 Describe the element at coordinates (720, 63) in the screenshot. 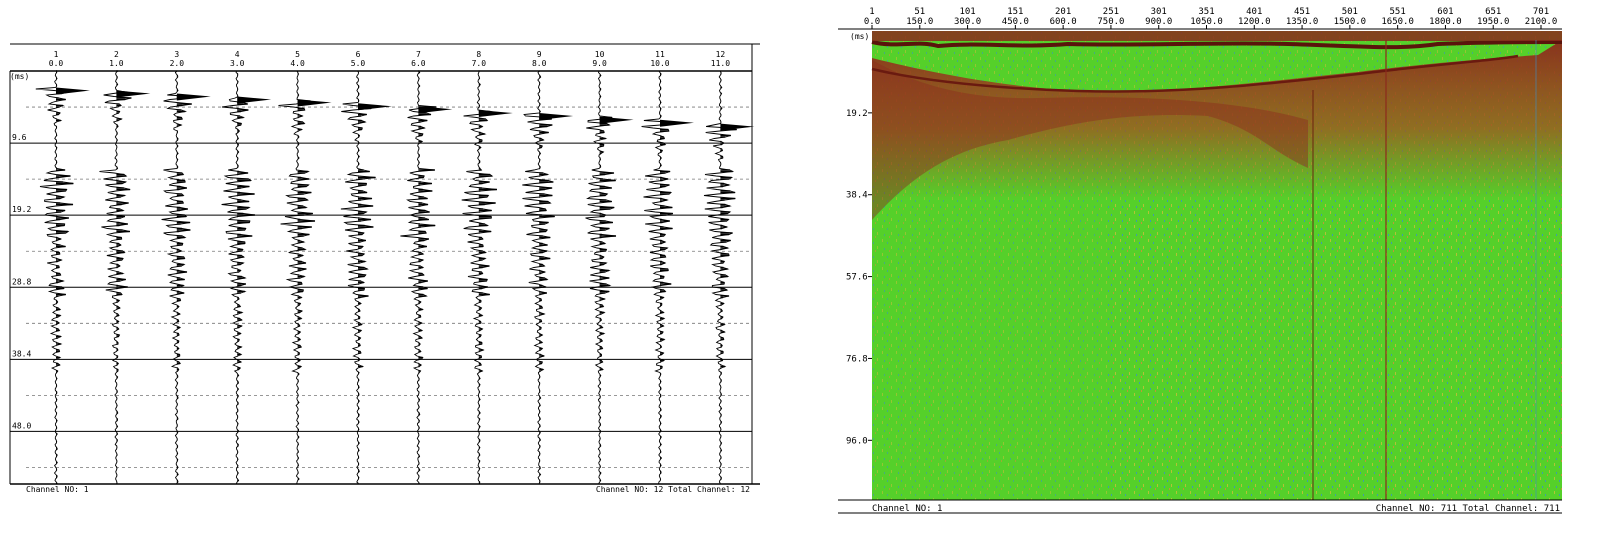

I see `channel-offset-label: 11.0` at that location.